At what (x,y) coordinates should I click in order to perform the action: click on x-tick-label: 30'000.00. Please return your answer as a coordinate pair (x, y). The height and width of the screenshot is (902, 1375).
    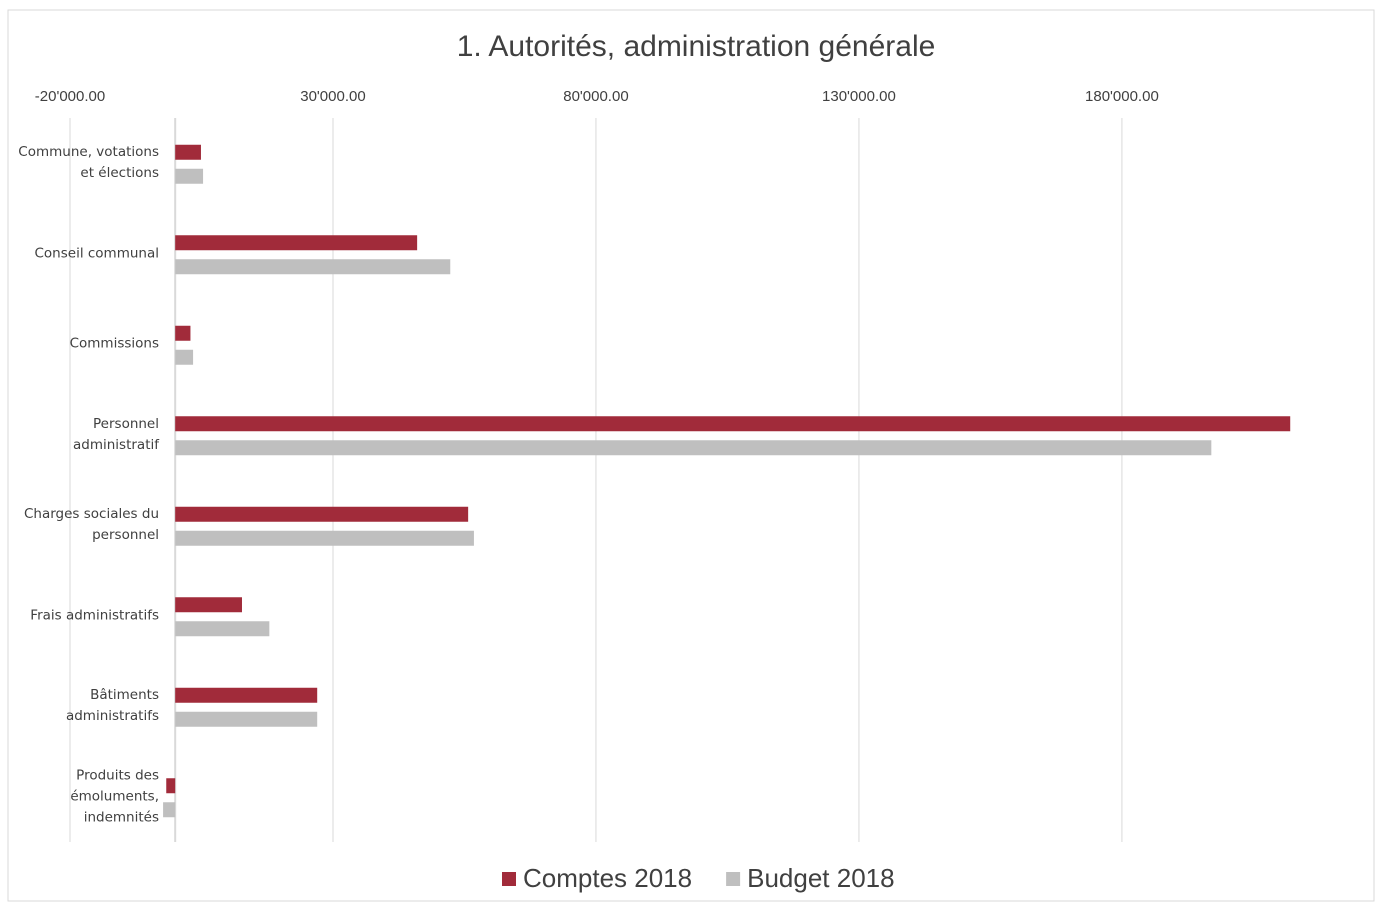
    Looking at the image, I should click on (332, 96).